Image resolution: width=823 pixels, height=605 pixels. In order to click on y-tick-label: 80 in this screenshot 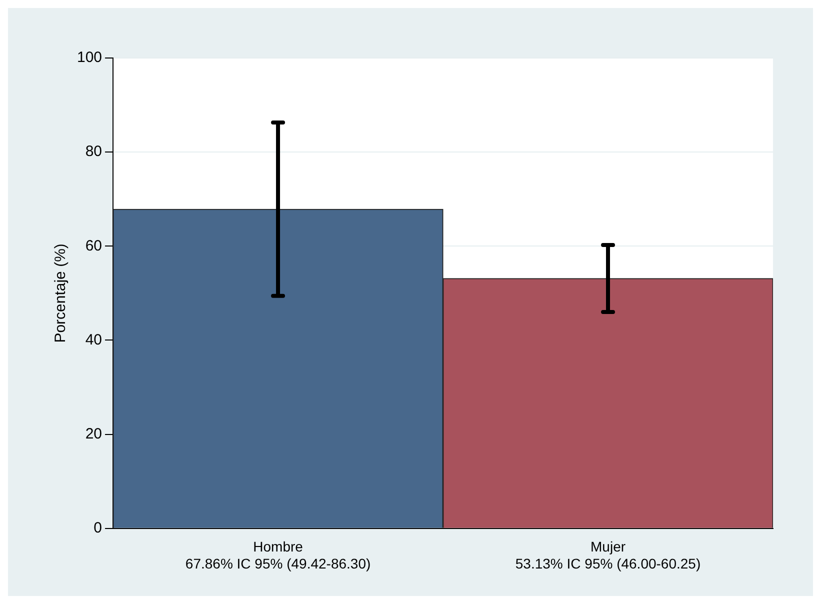, I will do `click(93, 151)`.